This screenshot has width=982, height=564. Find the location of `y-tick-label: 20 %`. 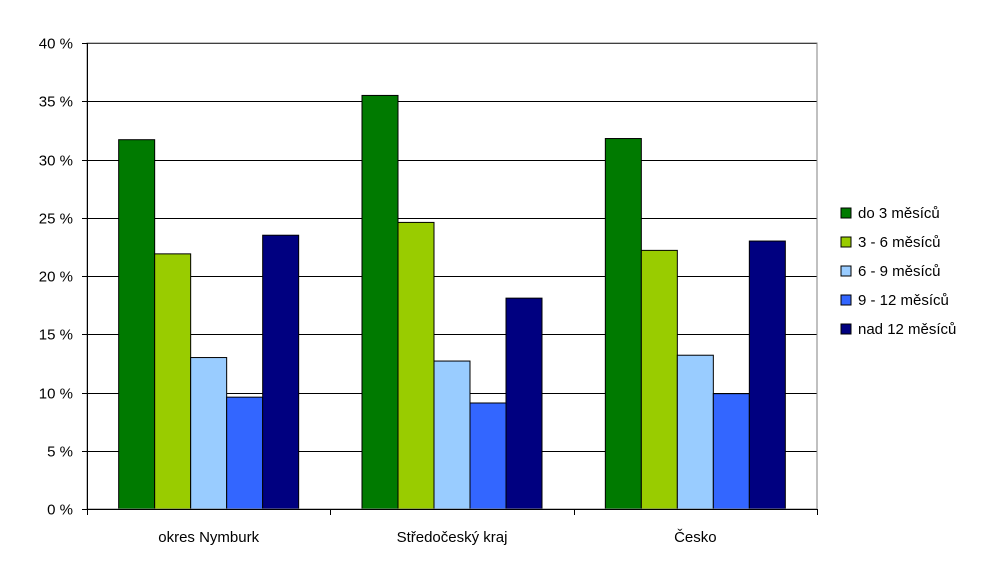

y-tick-label: 20 % is located at coordinates (56, 277).